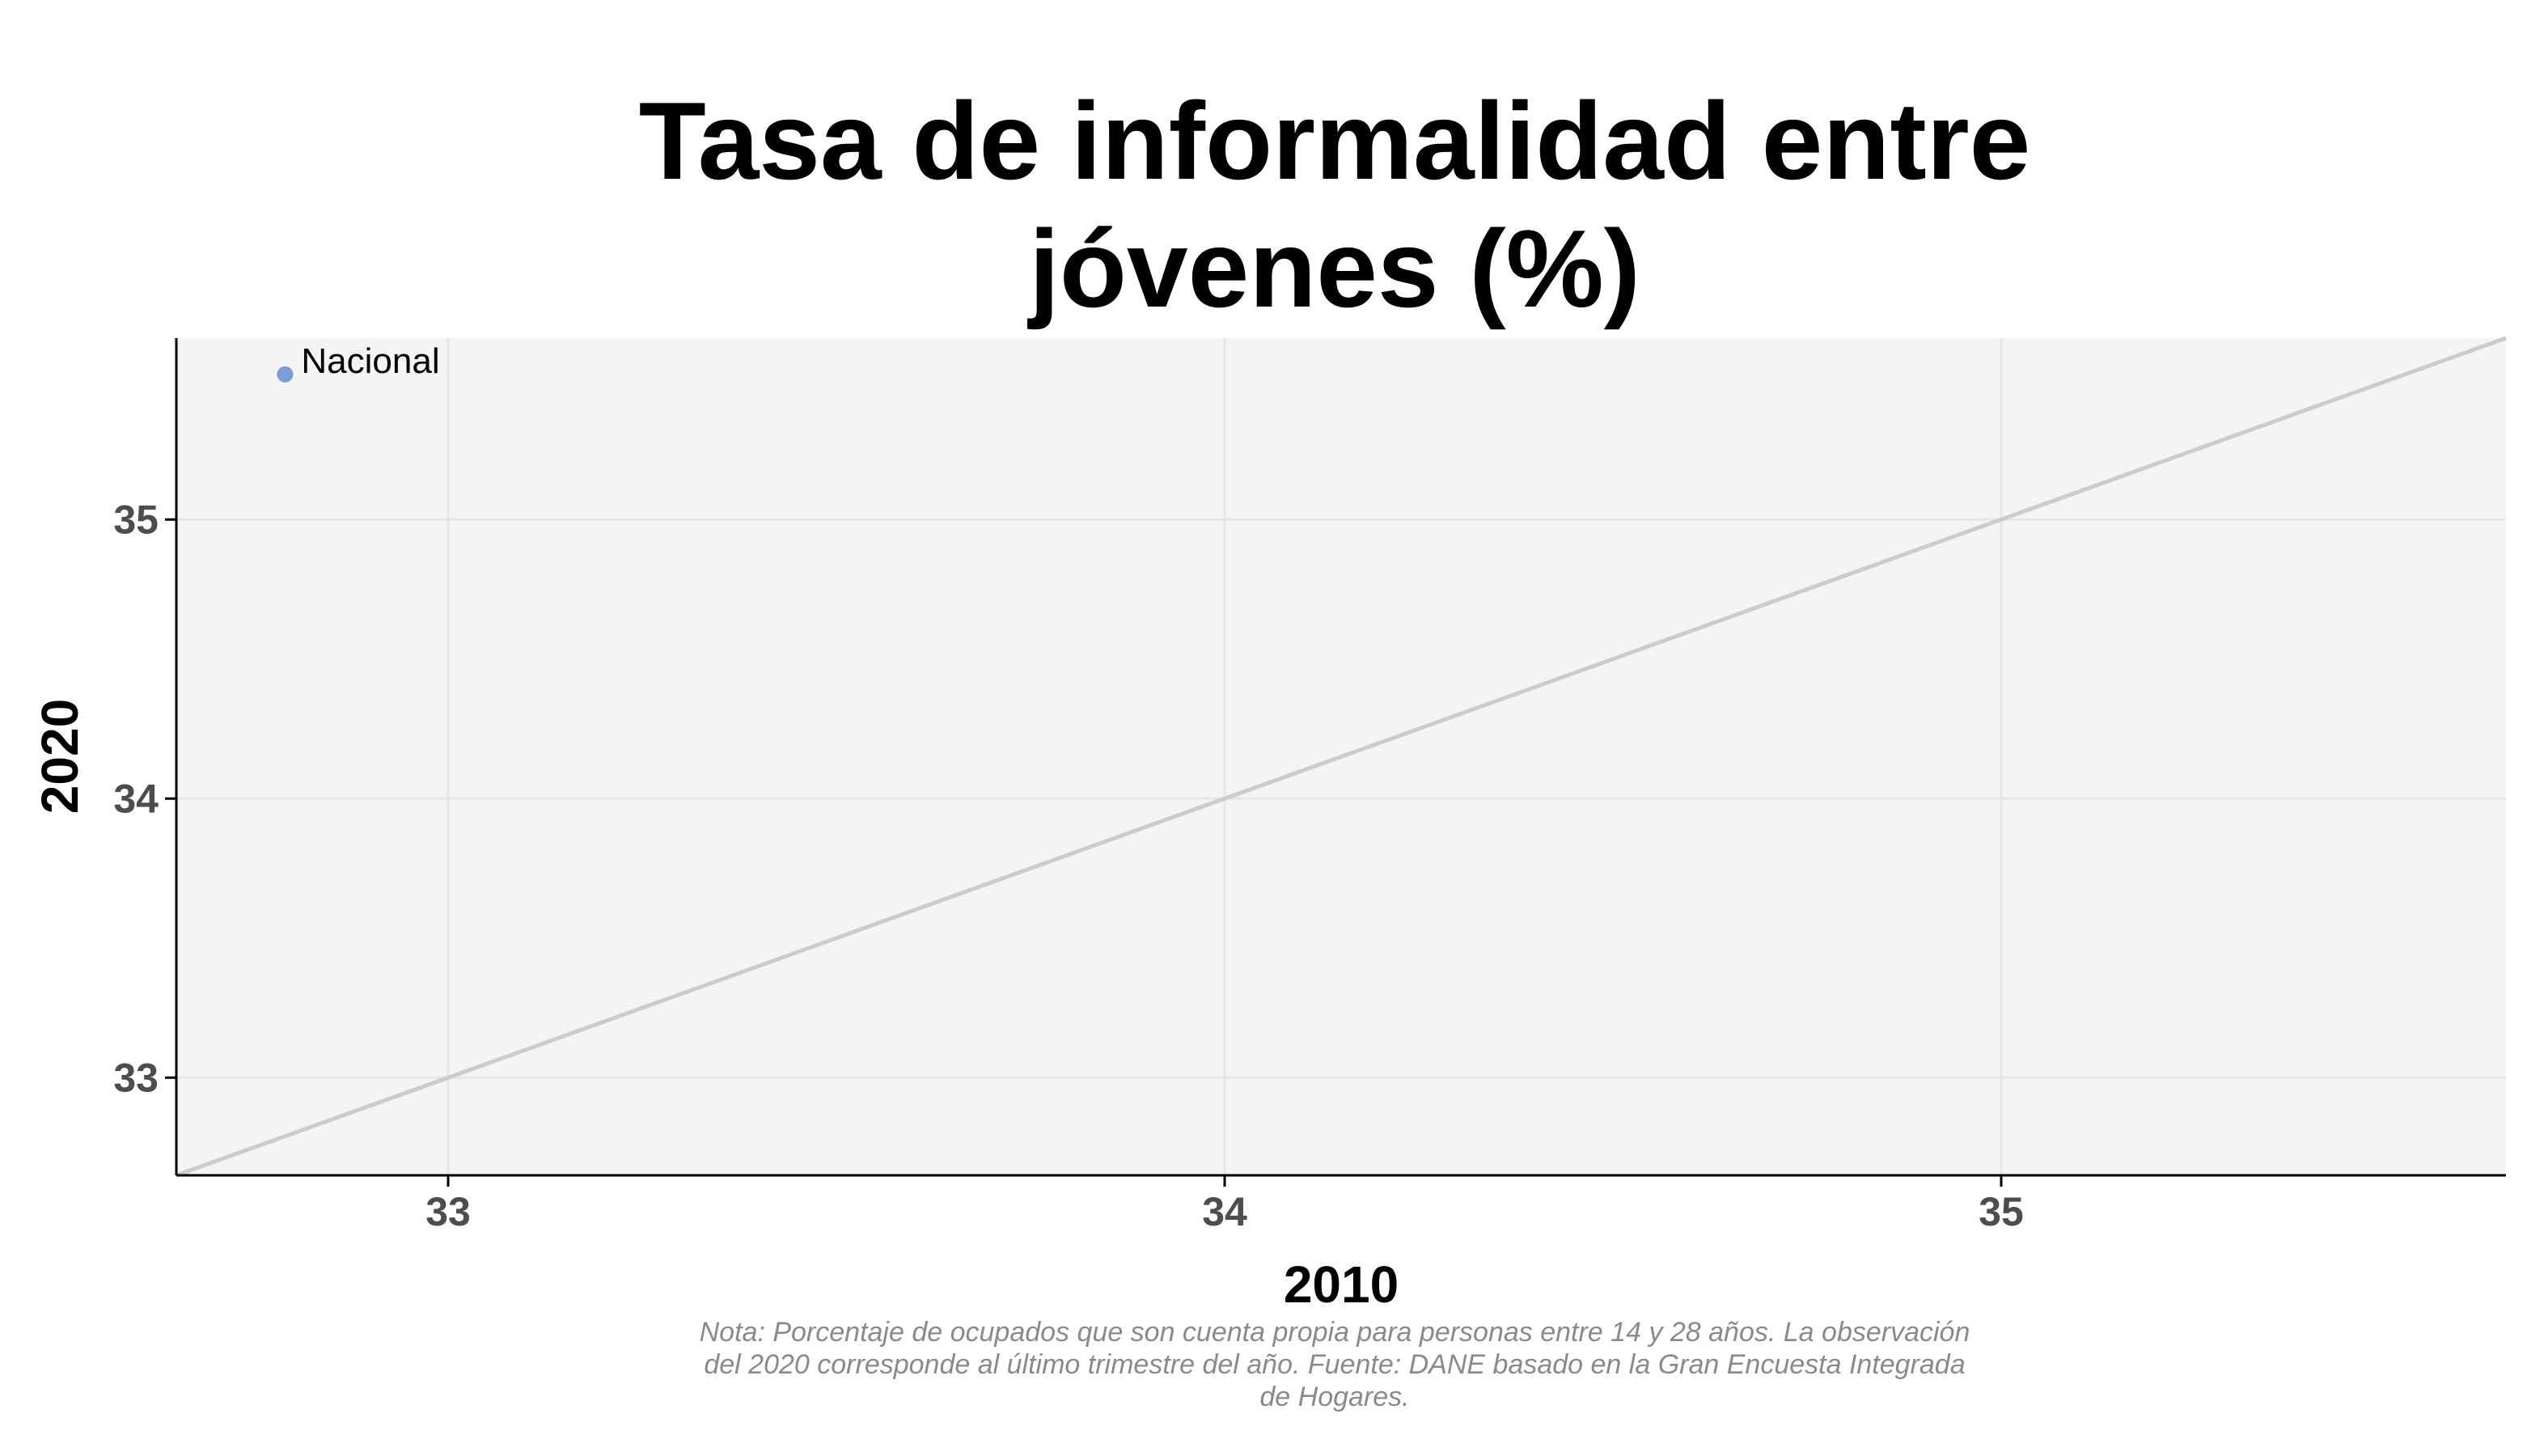 Image resolution: width=2548 pixels, height=1456 pixels. I want to click on y-axis-ticks: 33 34 35, so click(144, 798).